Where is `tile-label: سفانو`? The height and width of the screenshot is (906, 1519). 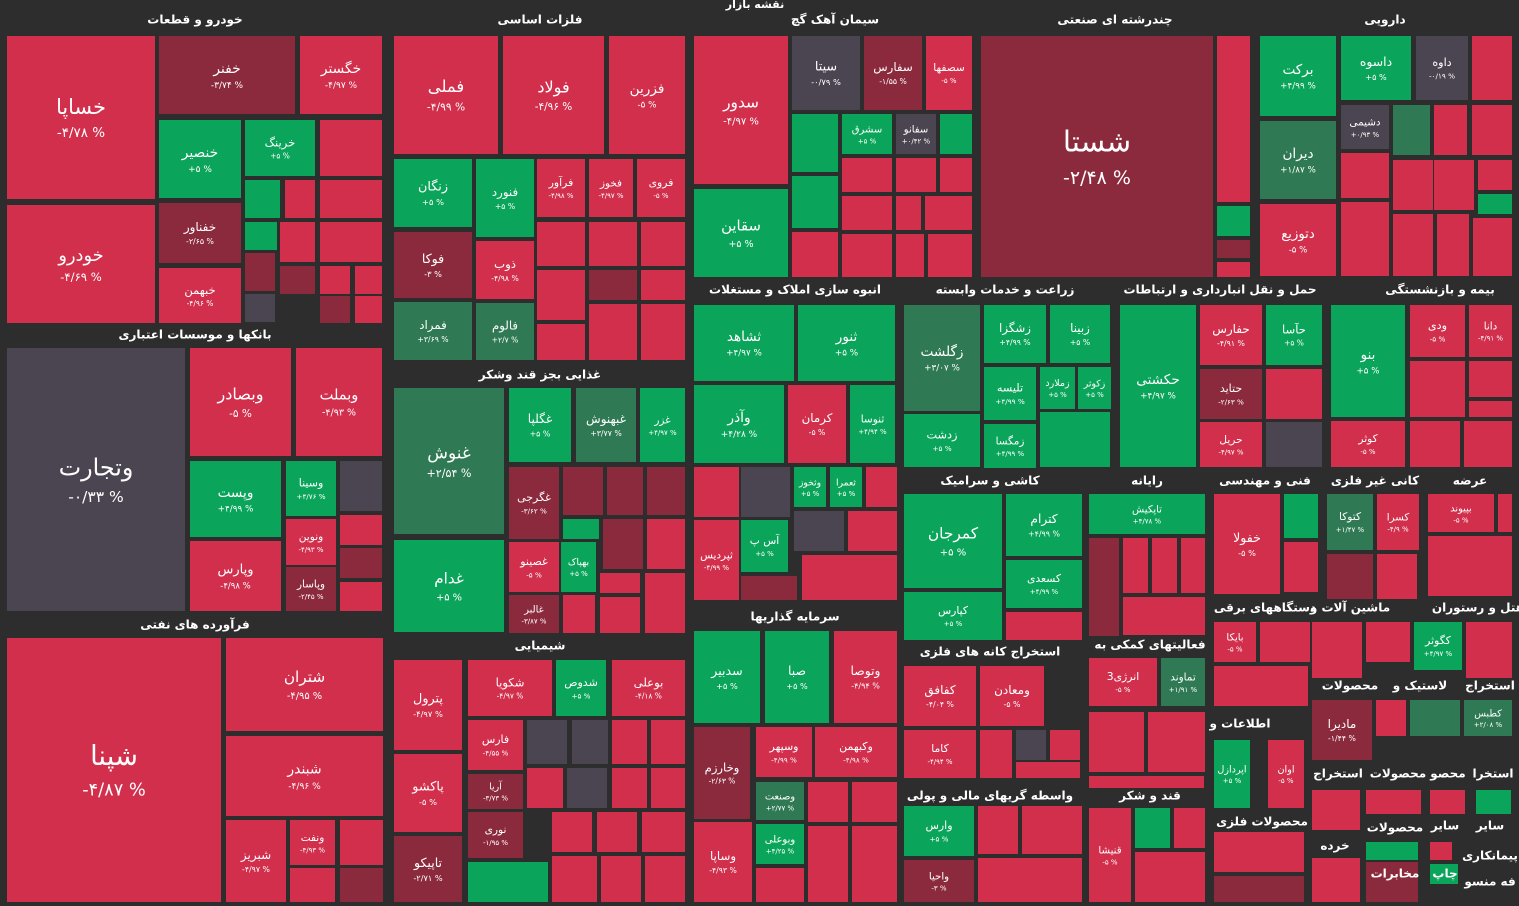 tile-label: سفانو is located at coordinates (915, 130).